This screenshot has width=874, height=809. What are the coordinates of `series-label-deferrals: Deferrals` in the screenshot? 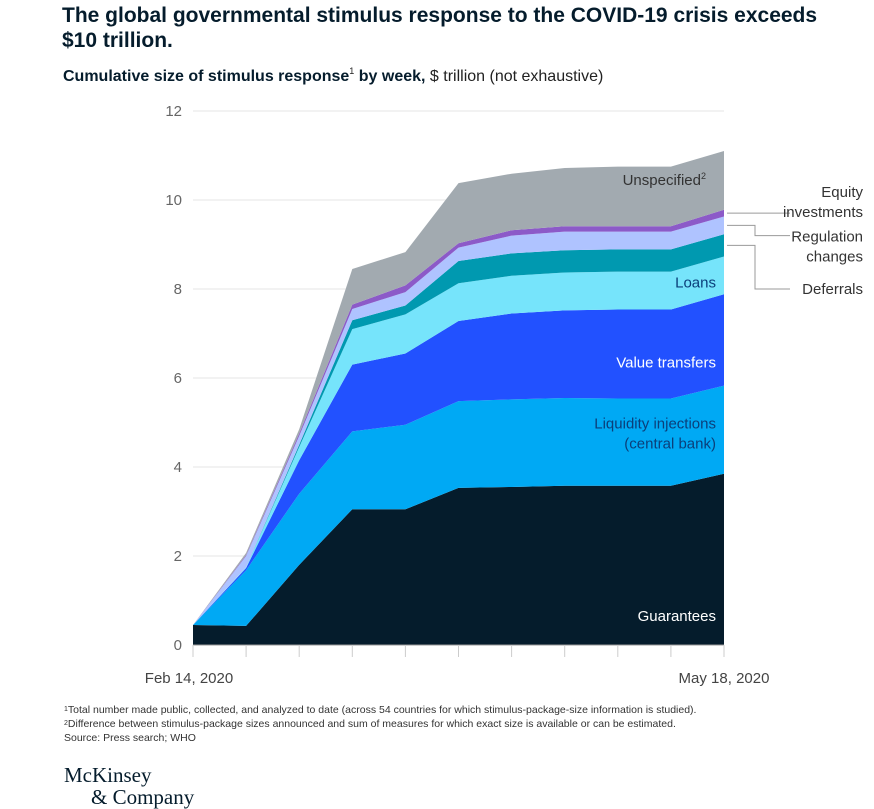 It's located at (832, 289).